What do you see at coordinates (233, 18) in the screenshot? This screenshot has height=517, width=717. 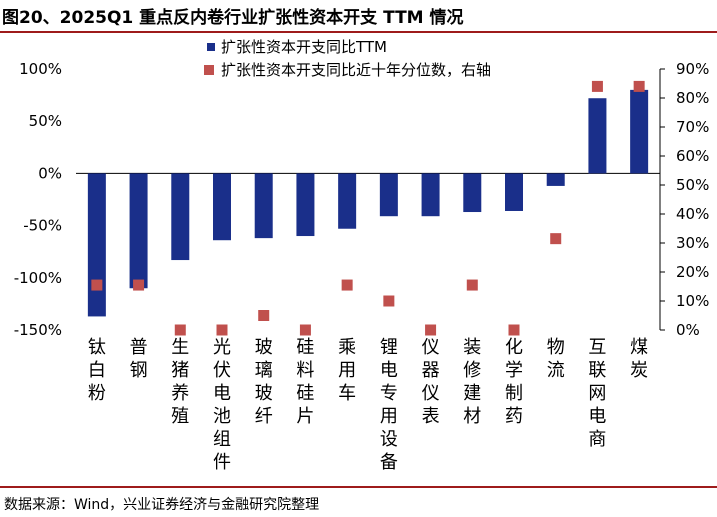 I see `chart-title: 图20、2025Q1 重点反内卷行业扩张性资本开支 TTM 情况` at bounding box center [233, 18].